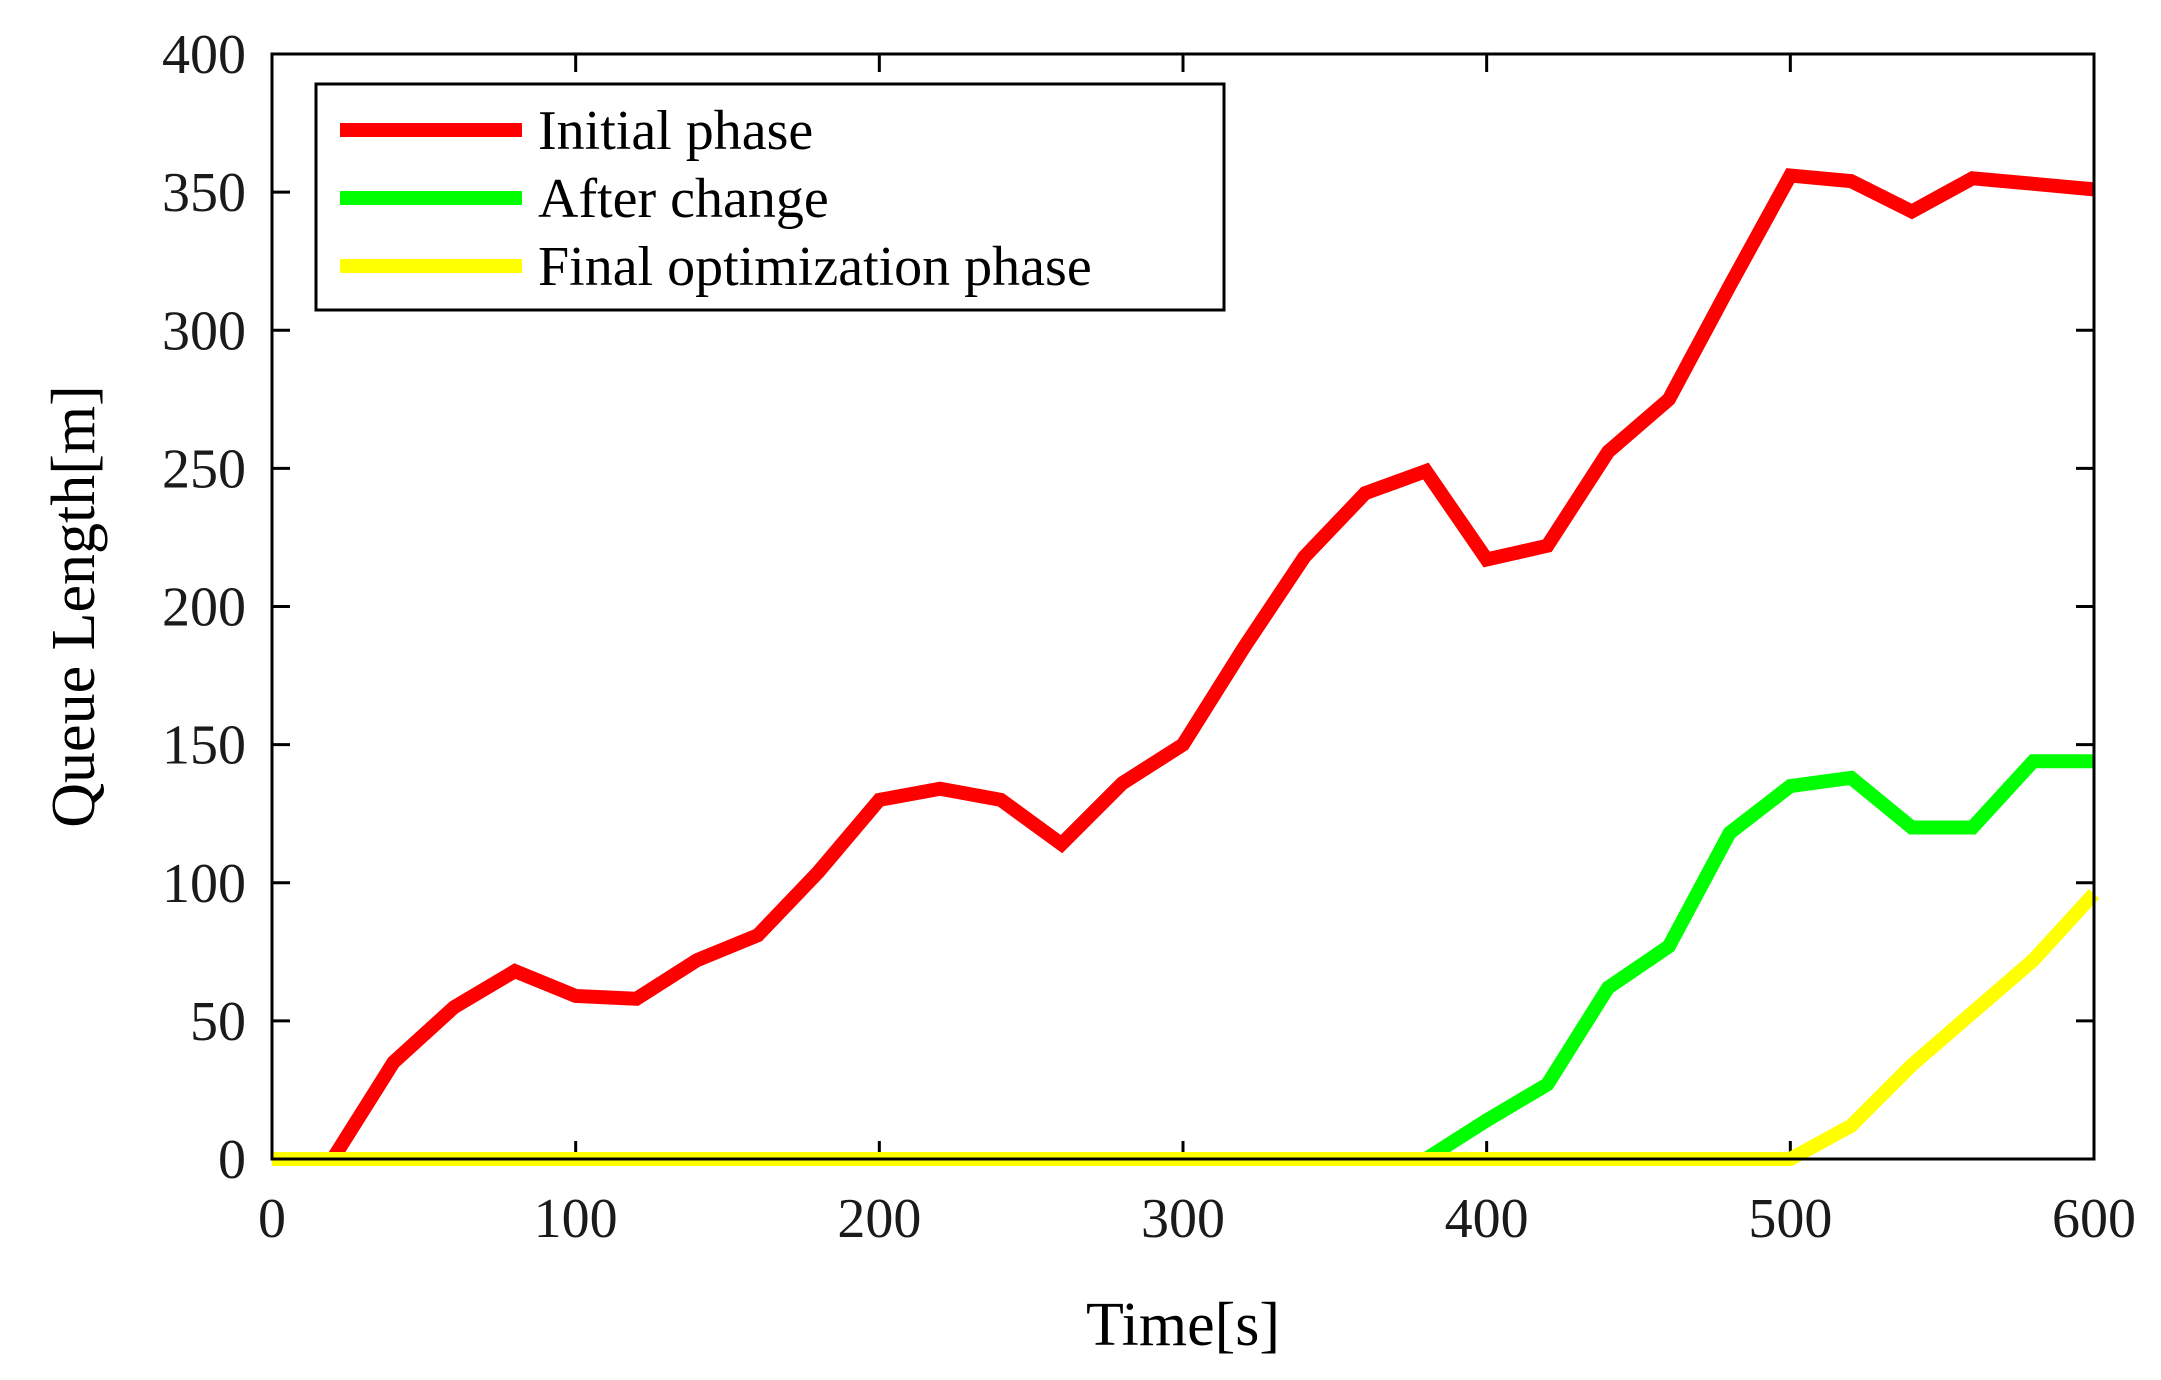  I want to click on y-tick-label: 250, so click(204, 469).